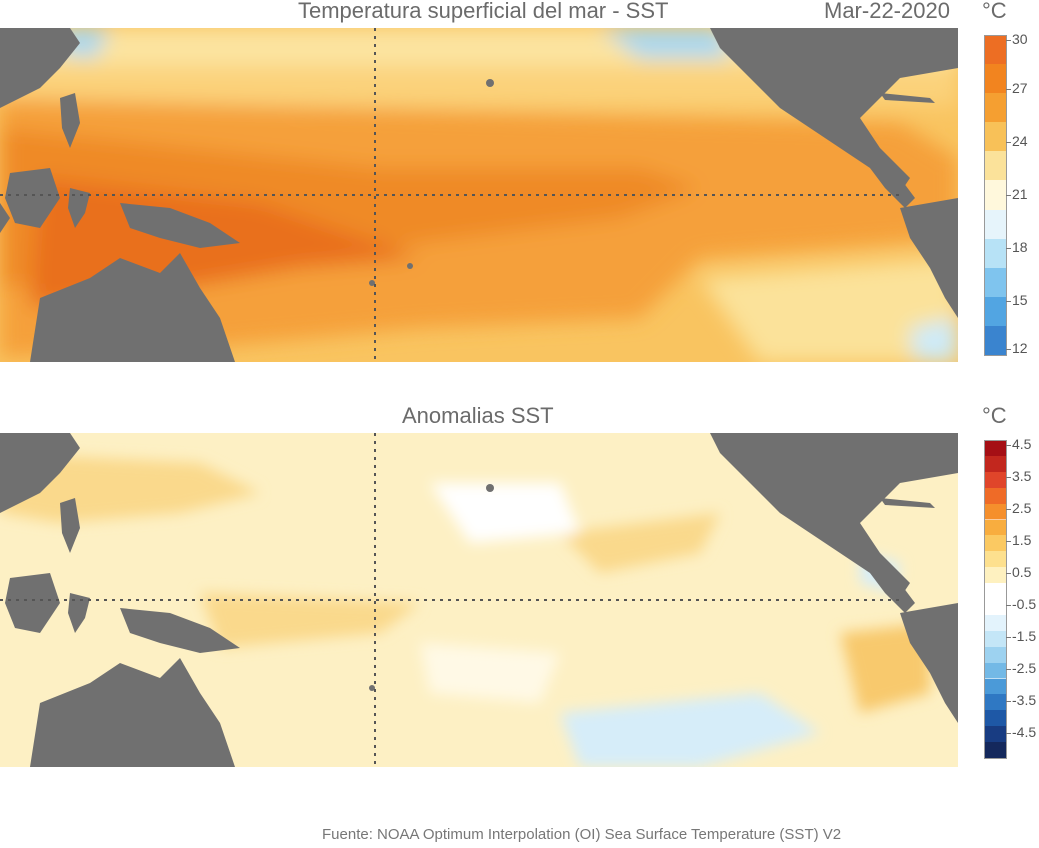 Image resolution: width=1039 pixels, height=848 pixels. Describe the element at coordinates (690, 730) in the screenshot. I see `anomaly-cool-patch-south` at that location.